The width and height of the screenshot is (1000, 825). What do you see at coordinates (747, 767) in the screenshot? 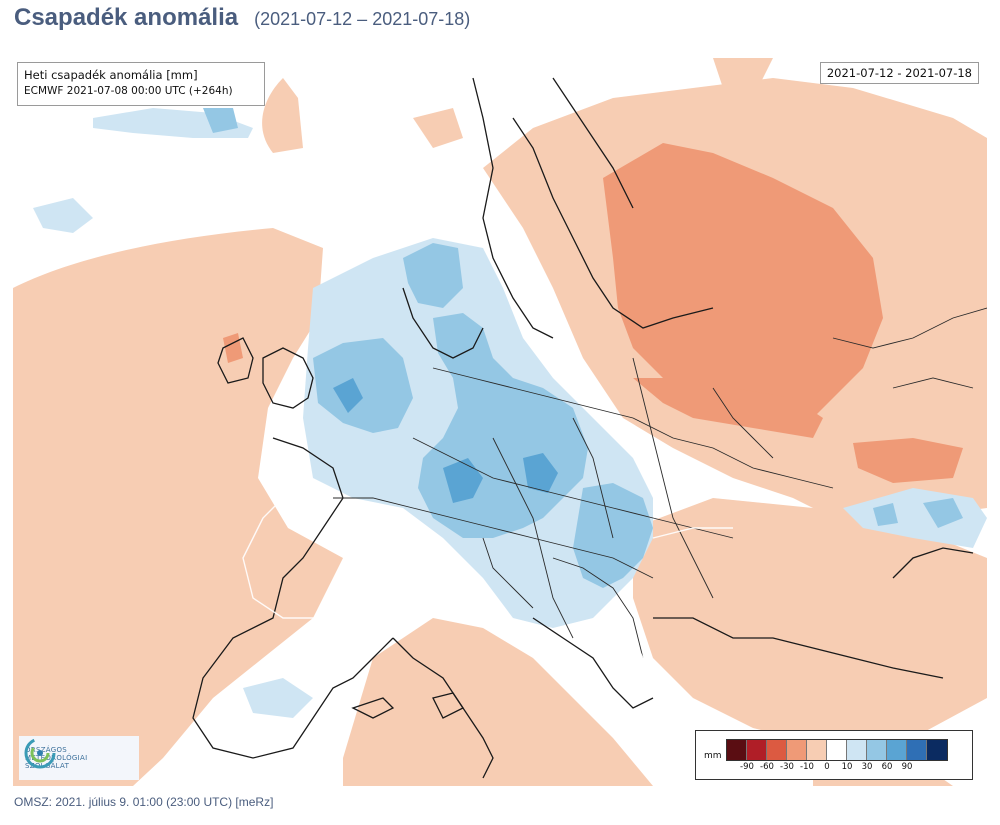
I see `legend-tick-label: -90` at bounding box center [747, 767].